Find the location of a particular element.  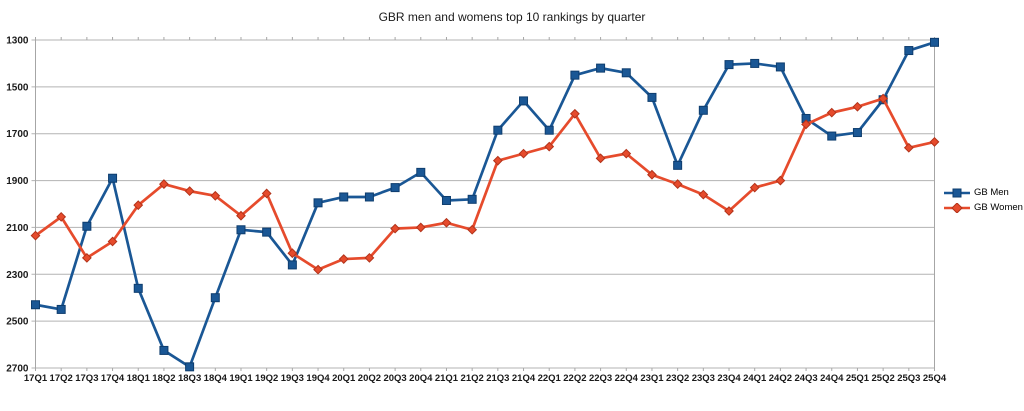

x-tick-label: 19Q3 is located at coordinates (292, 378).